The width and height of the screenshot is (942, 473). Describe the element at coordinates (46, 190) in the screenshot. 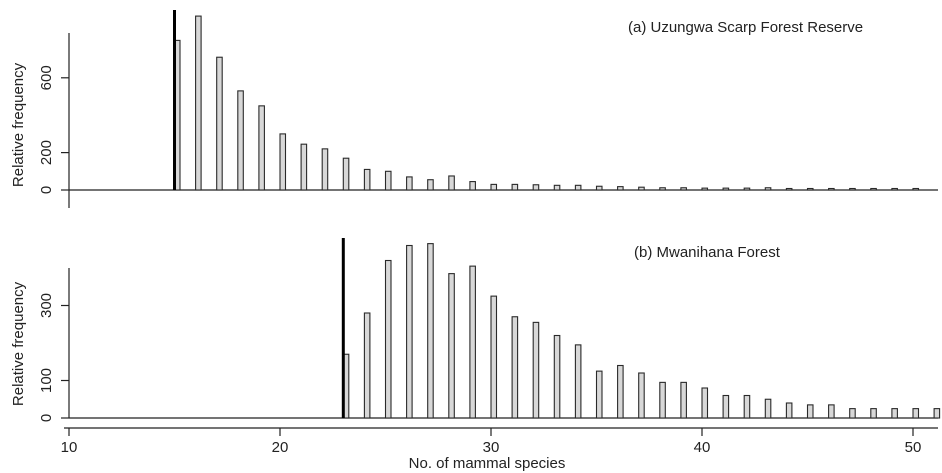

I see `a-y-tick-label: 0` at that location.